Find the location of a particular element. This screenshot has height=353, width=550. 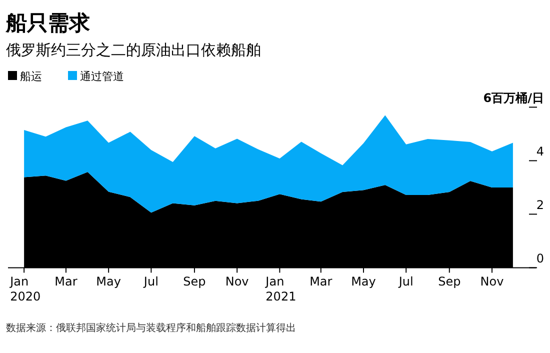

x-tick-label: Jan 2021 is located at coordinates (280, 289).